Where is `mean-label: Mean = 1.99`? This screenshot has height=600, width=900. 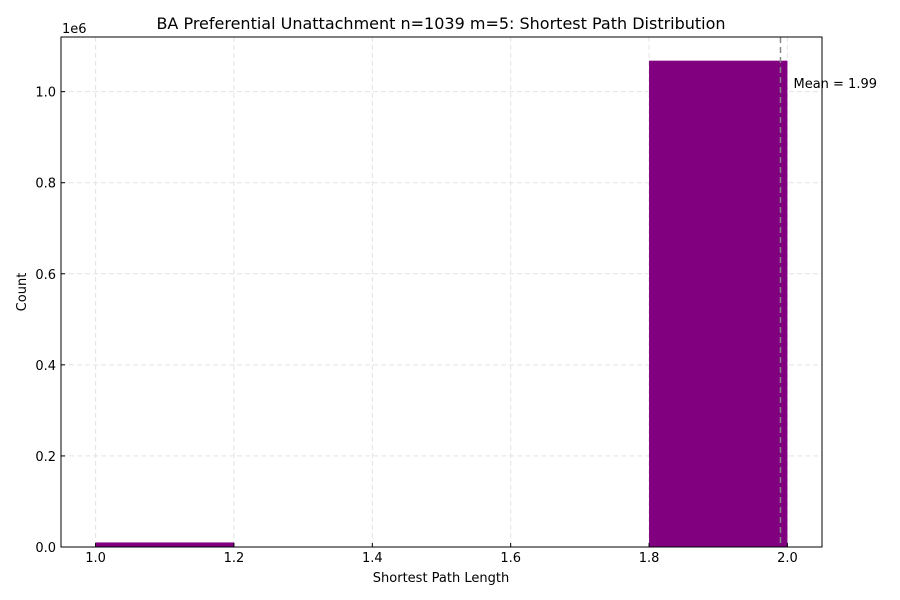 mean-label: Mean = 1.99 is located at coordinates (835, 84).